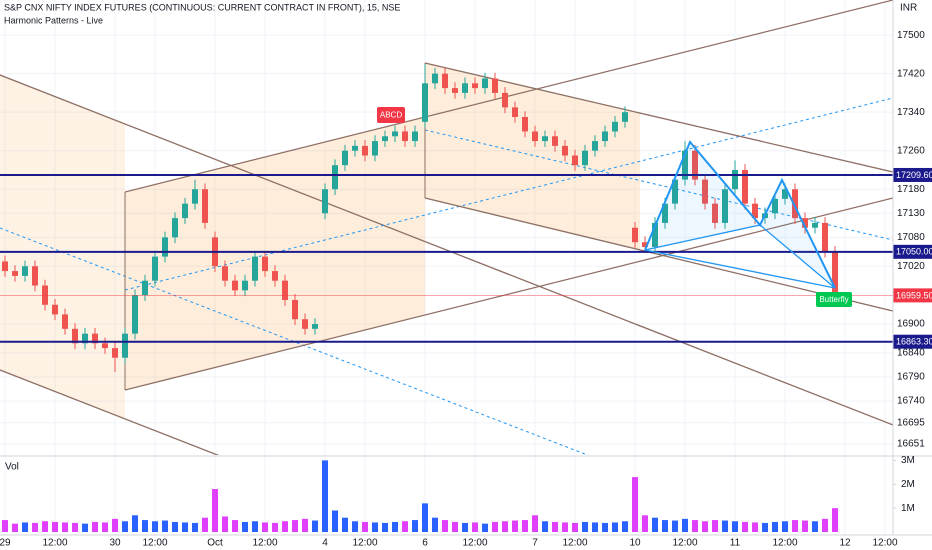  I want to click on volume-tick-label: 1M, so click(908, 508).